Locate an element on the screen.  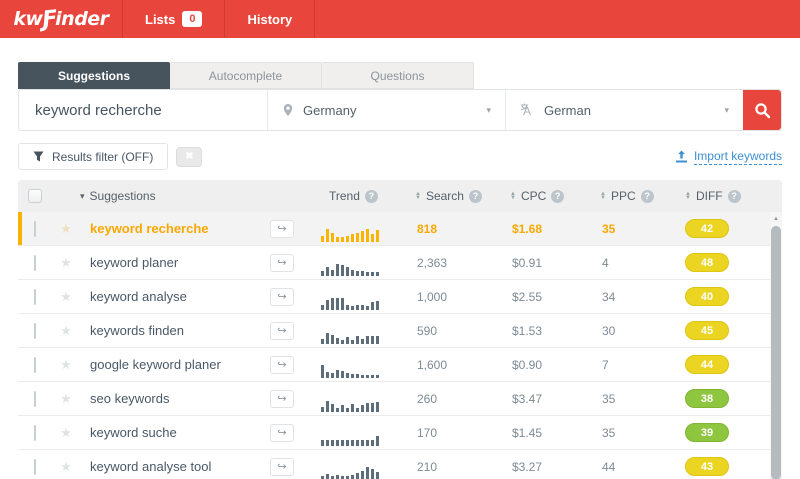
header-cpc: ▲ ▼ CPC ? is located at coordinates (555, 196).